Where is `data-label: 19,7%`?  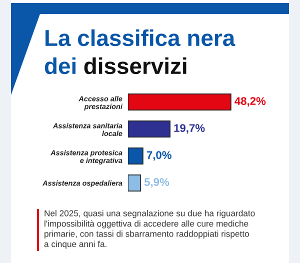
data-label: 19,7% is located at coordinates (189, 129).